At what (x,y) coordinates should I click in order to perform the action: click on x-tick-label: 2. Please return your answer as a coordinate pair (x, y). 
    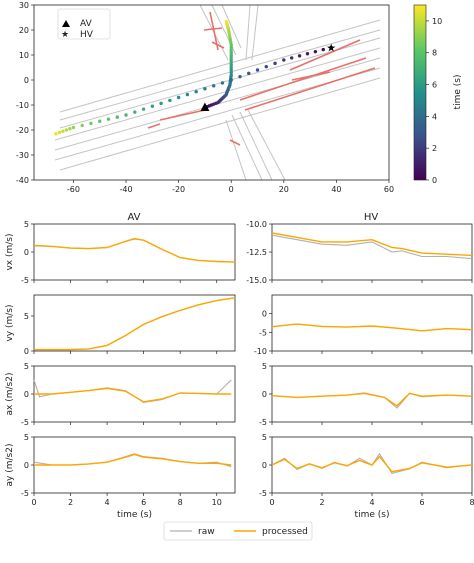
    Looking at the image, I should click on (70, 502).